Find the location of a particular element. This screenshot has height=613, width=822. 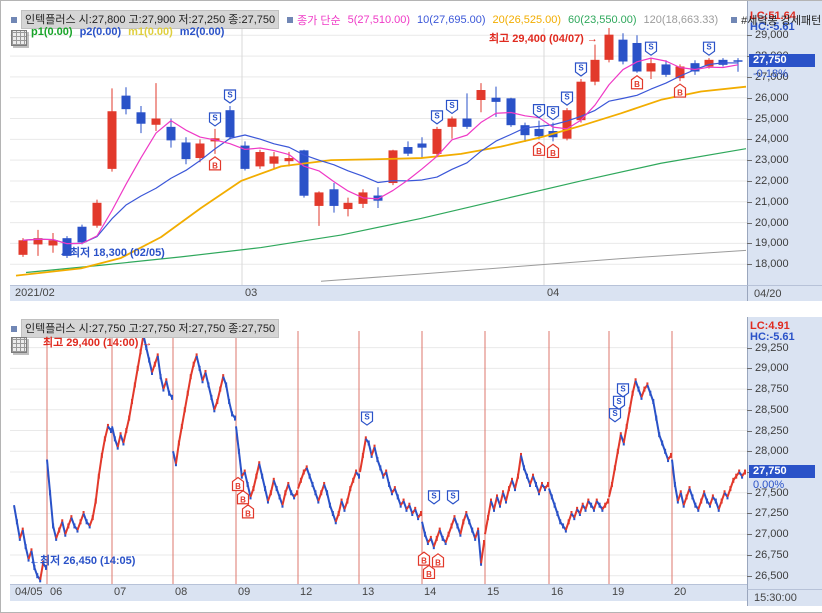

y-tick-label: 27,000 is located at coordinates (772, 76).